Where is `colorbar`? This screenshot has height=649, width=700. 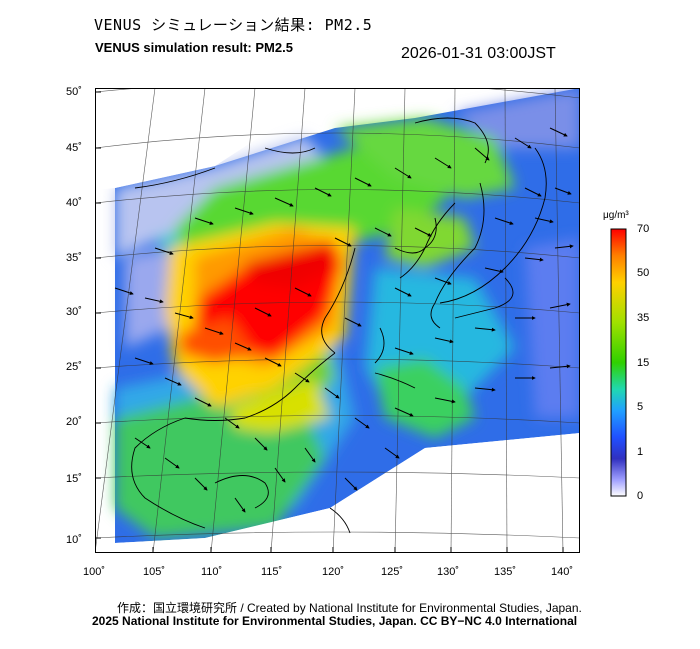
colorbar is located at coordinates (618, 362).